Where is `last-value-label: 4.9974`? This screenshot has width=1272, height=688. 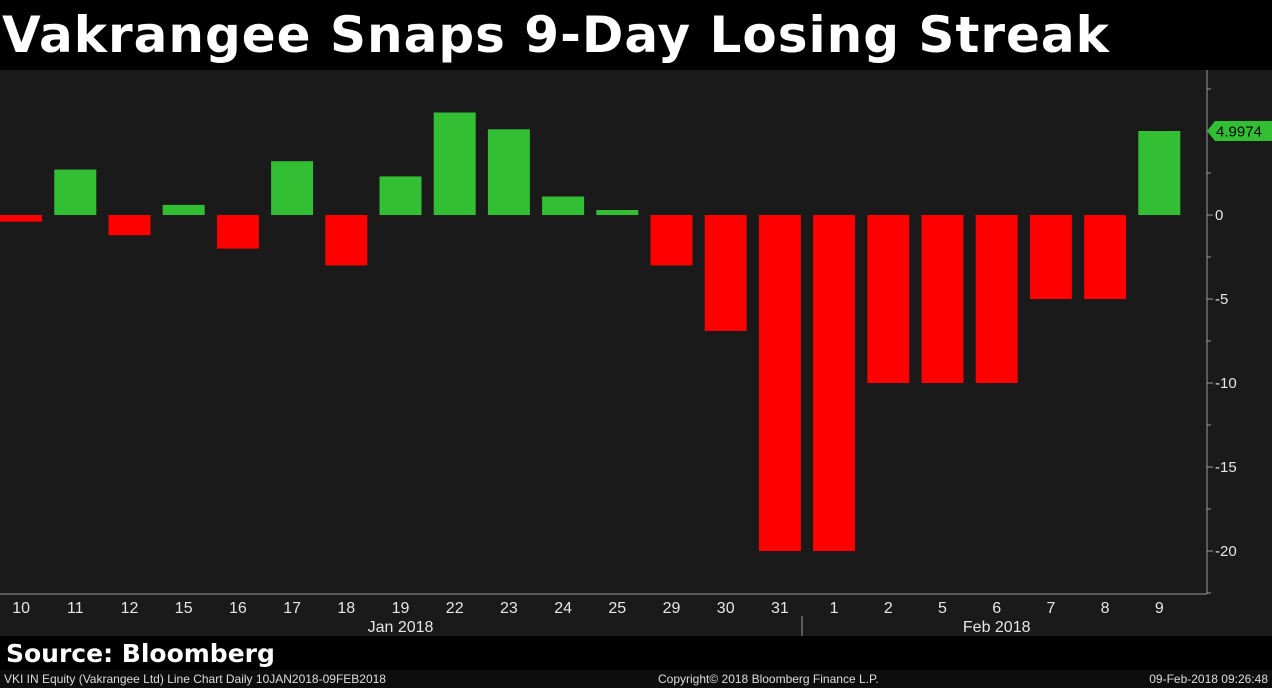 last-value-label: 4.9974 is located at coordinates (1239, 132).